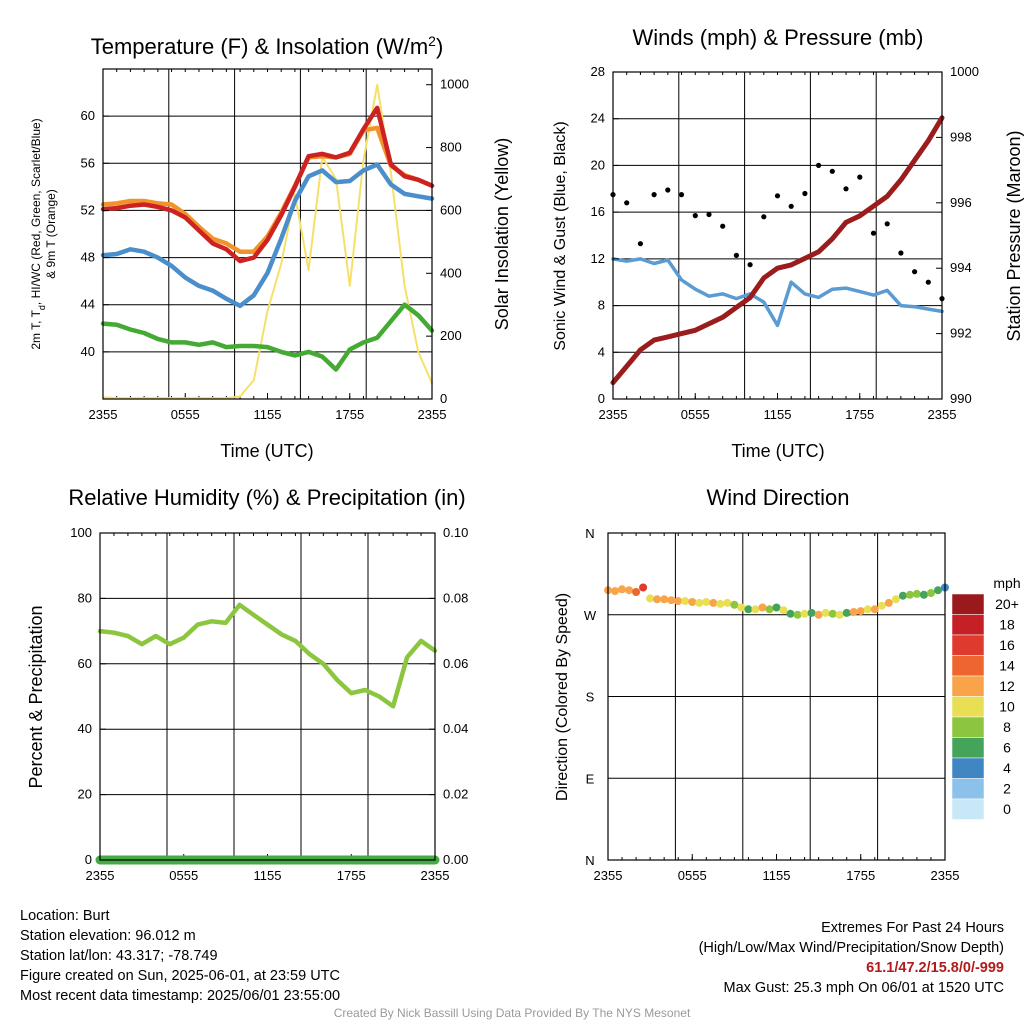  Describe the element at coordinates (85, 794) in the screenshot. I see `y-tick-label: 20` at that location.